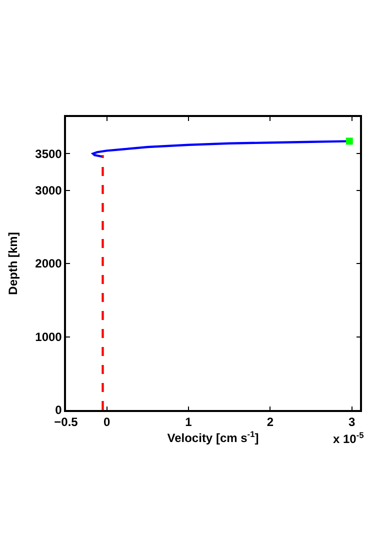 This screenshot has height=540, width=382. Describe the element at coordinates (66, 422) in the screenshot. I see `x-tick-label: −0.5` at that location.